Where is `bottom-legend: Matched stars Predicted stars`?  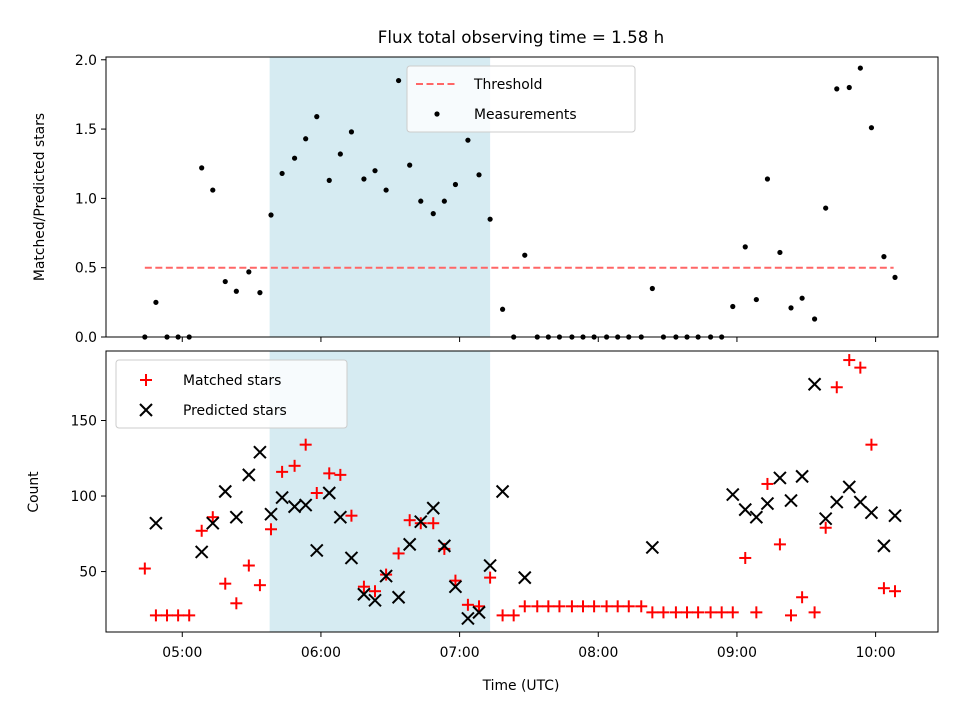 bottom-legend: Matched stars Predicted stars is located at coordinates (231, 394).